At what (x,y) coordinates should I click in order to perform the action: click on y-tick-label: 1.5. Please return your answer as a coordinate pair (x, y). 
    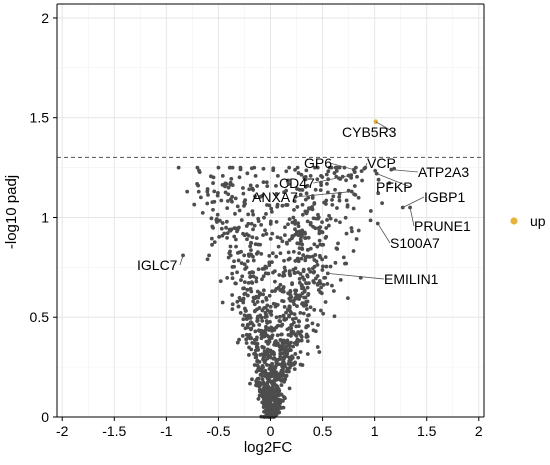
    Looking at the image, I should click on (40, 118).